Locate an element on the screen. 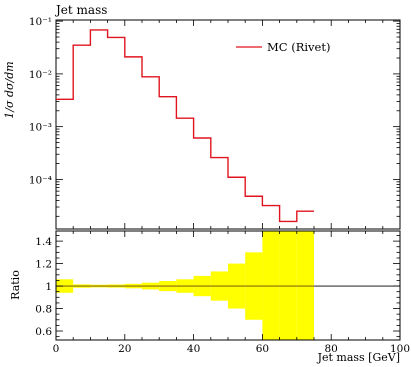  y-tick-label: 10⁻² is located at coordinates (40, 75).